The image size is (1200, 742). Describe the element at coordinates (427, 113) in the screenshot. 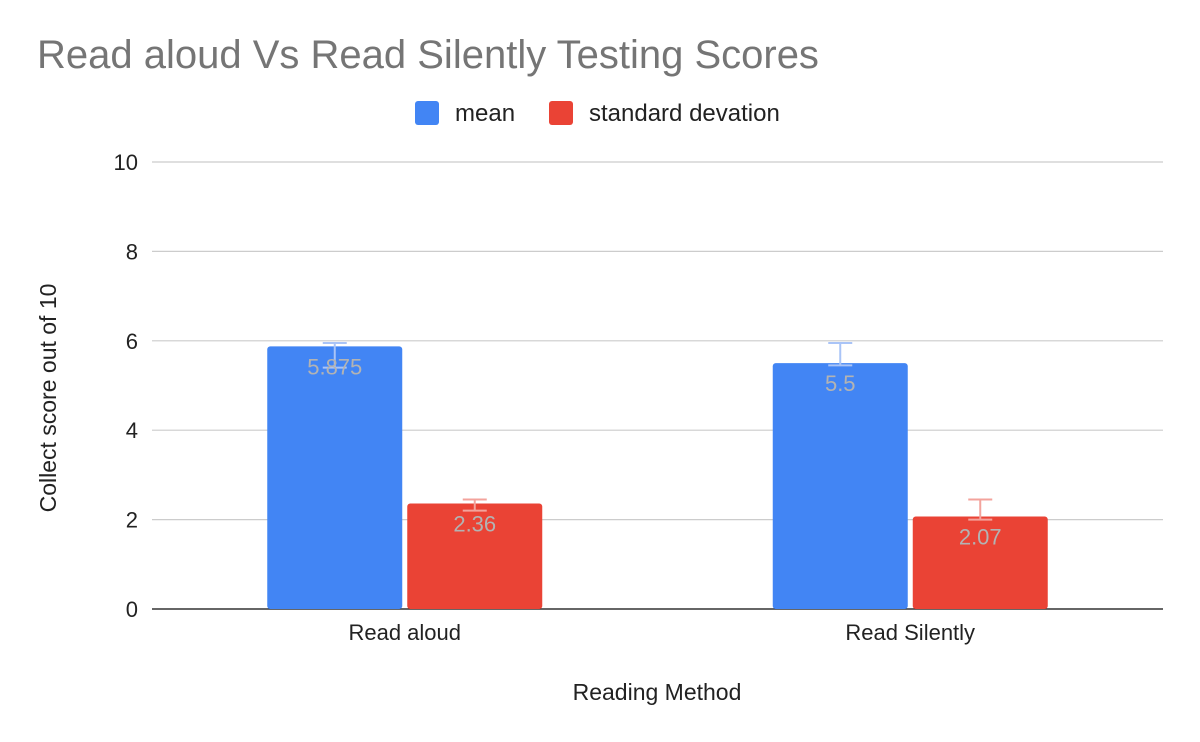

I see `legend-swatch-mean` at that location.